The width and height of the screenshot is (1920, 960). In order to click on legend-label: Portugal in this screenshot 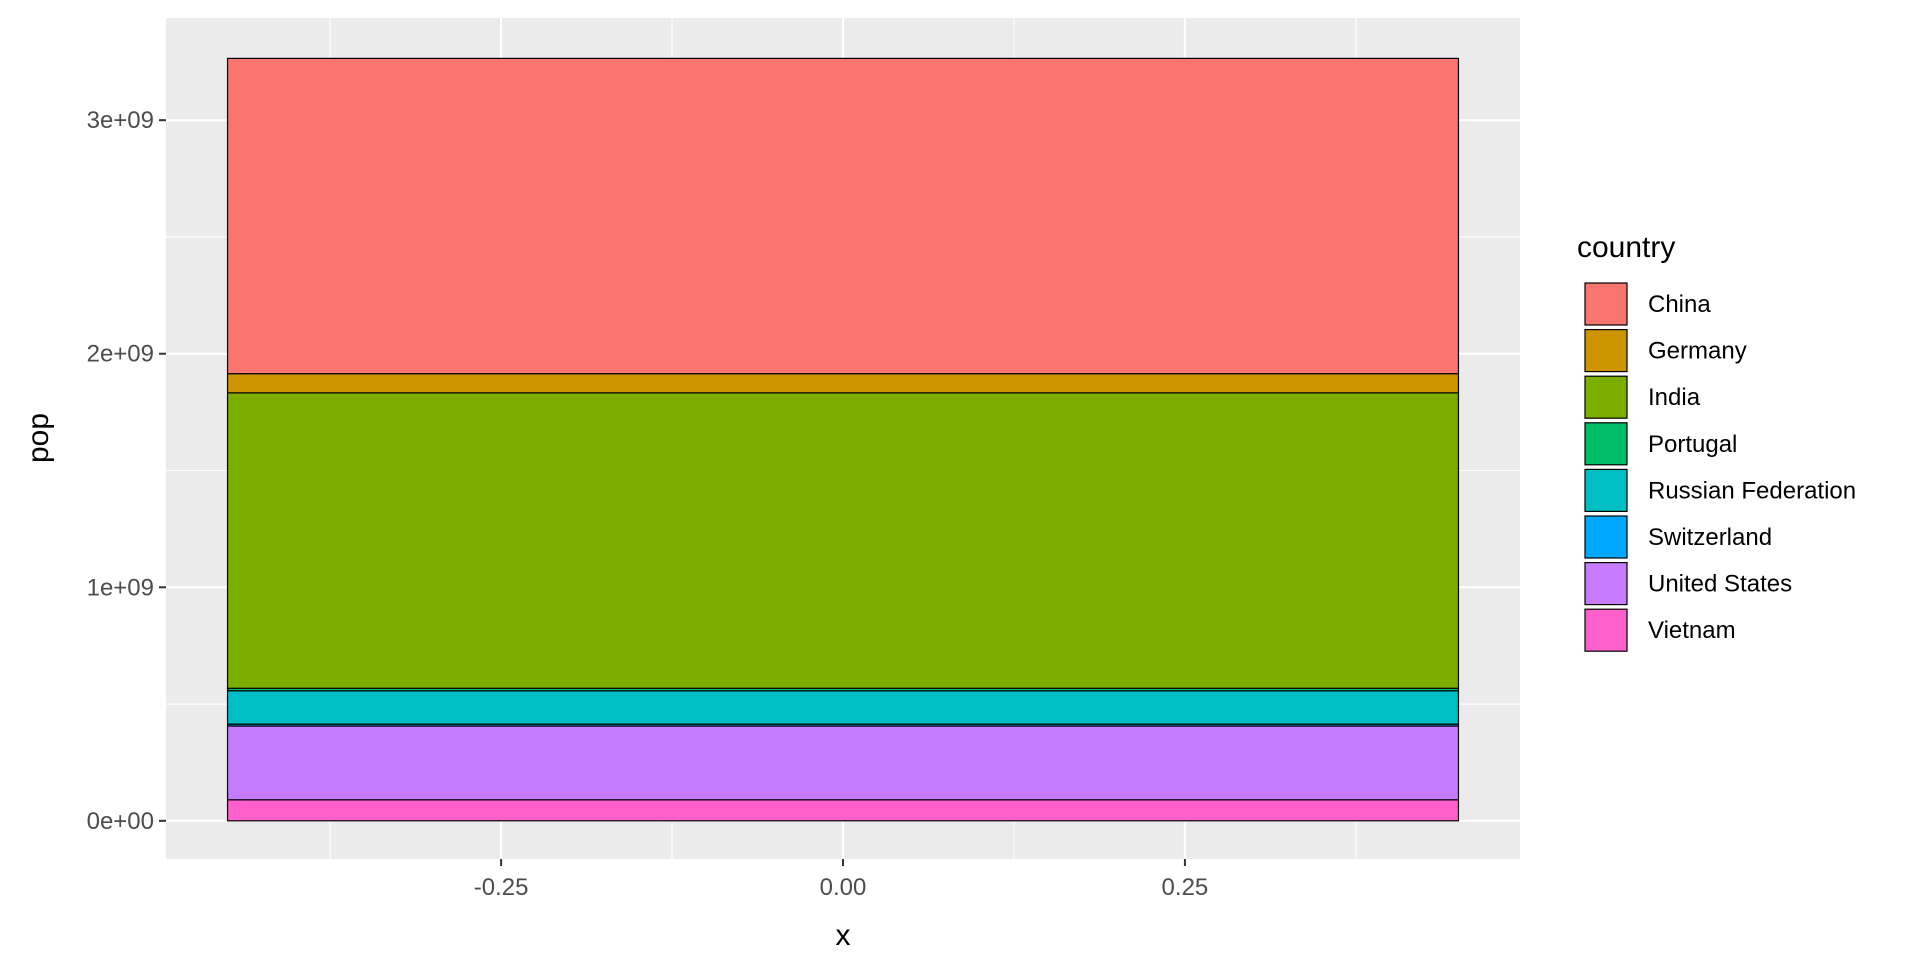, I will do `click(1692, 444)`.